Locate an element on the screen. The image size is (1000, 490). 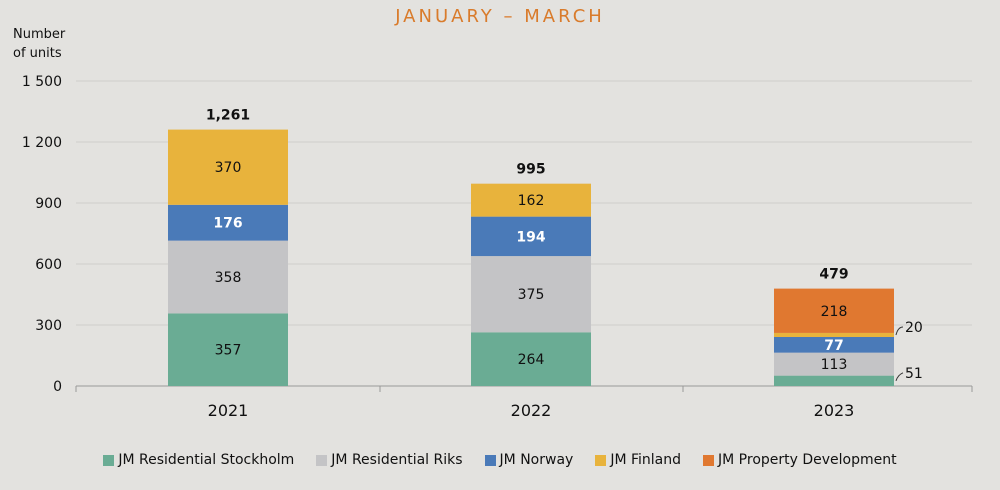
x-tick-label: 2022 is located at coordinates (531, 410).